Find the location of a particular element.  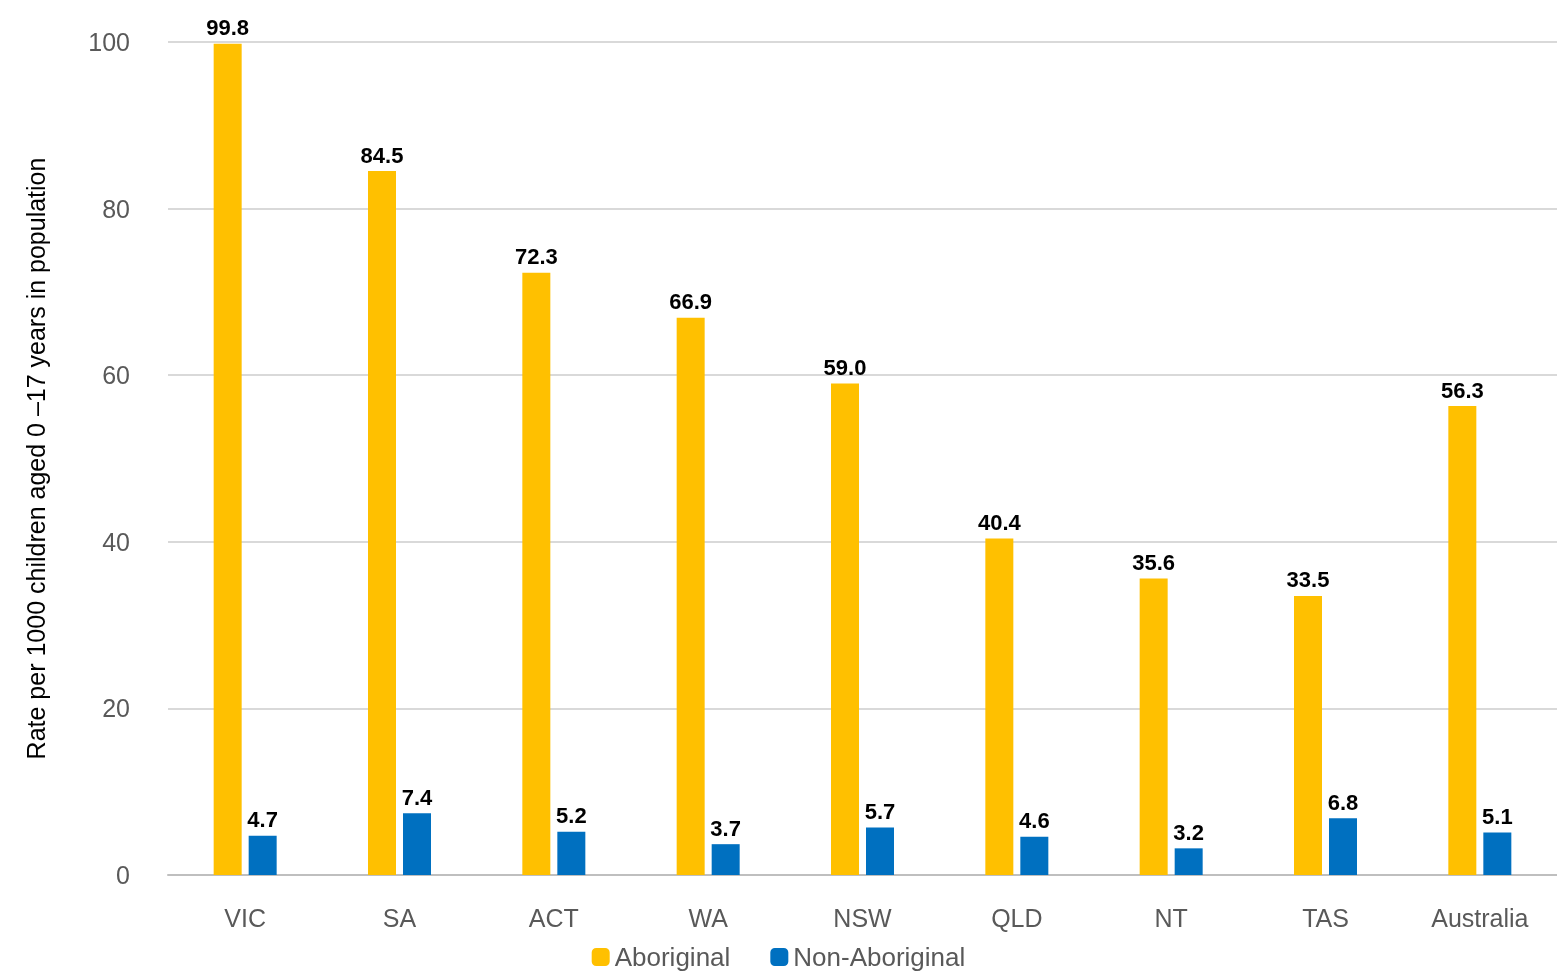

x-tick-label: ACT is located at coordinates (553, 917).